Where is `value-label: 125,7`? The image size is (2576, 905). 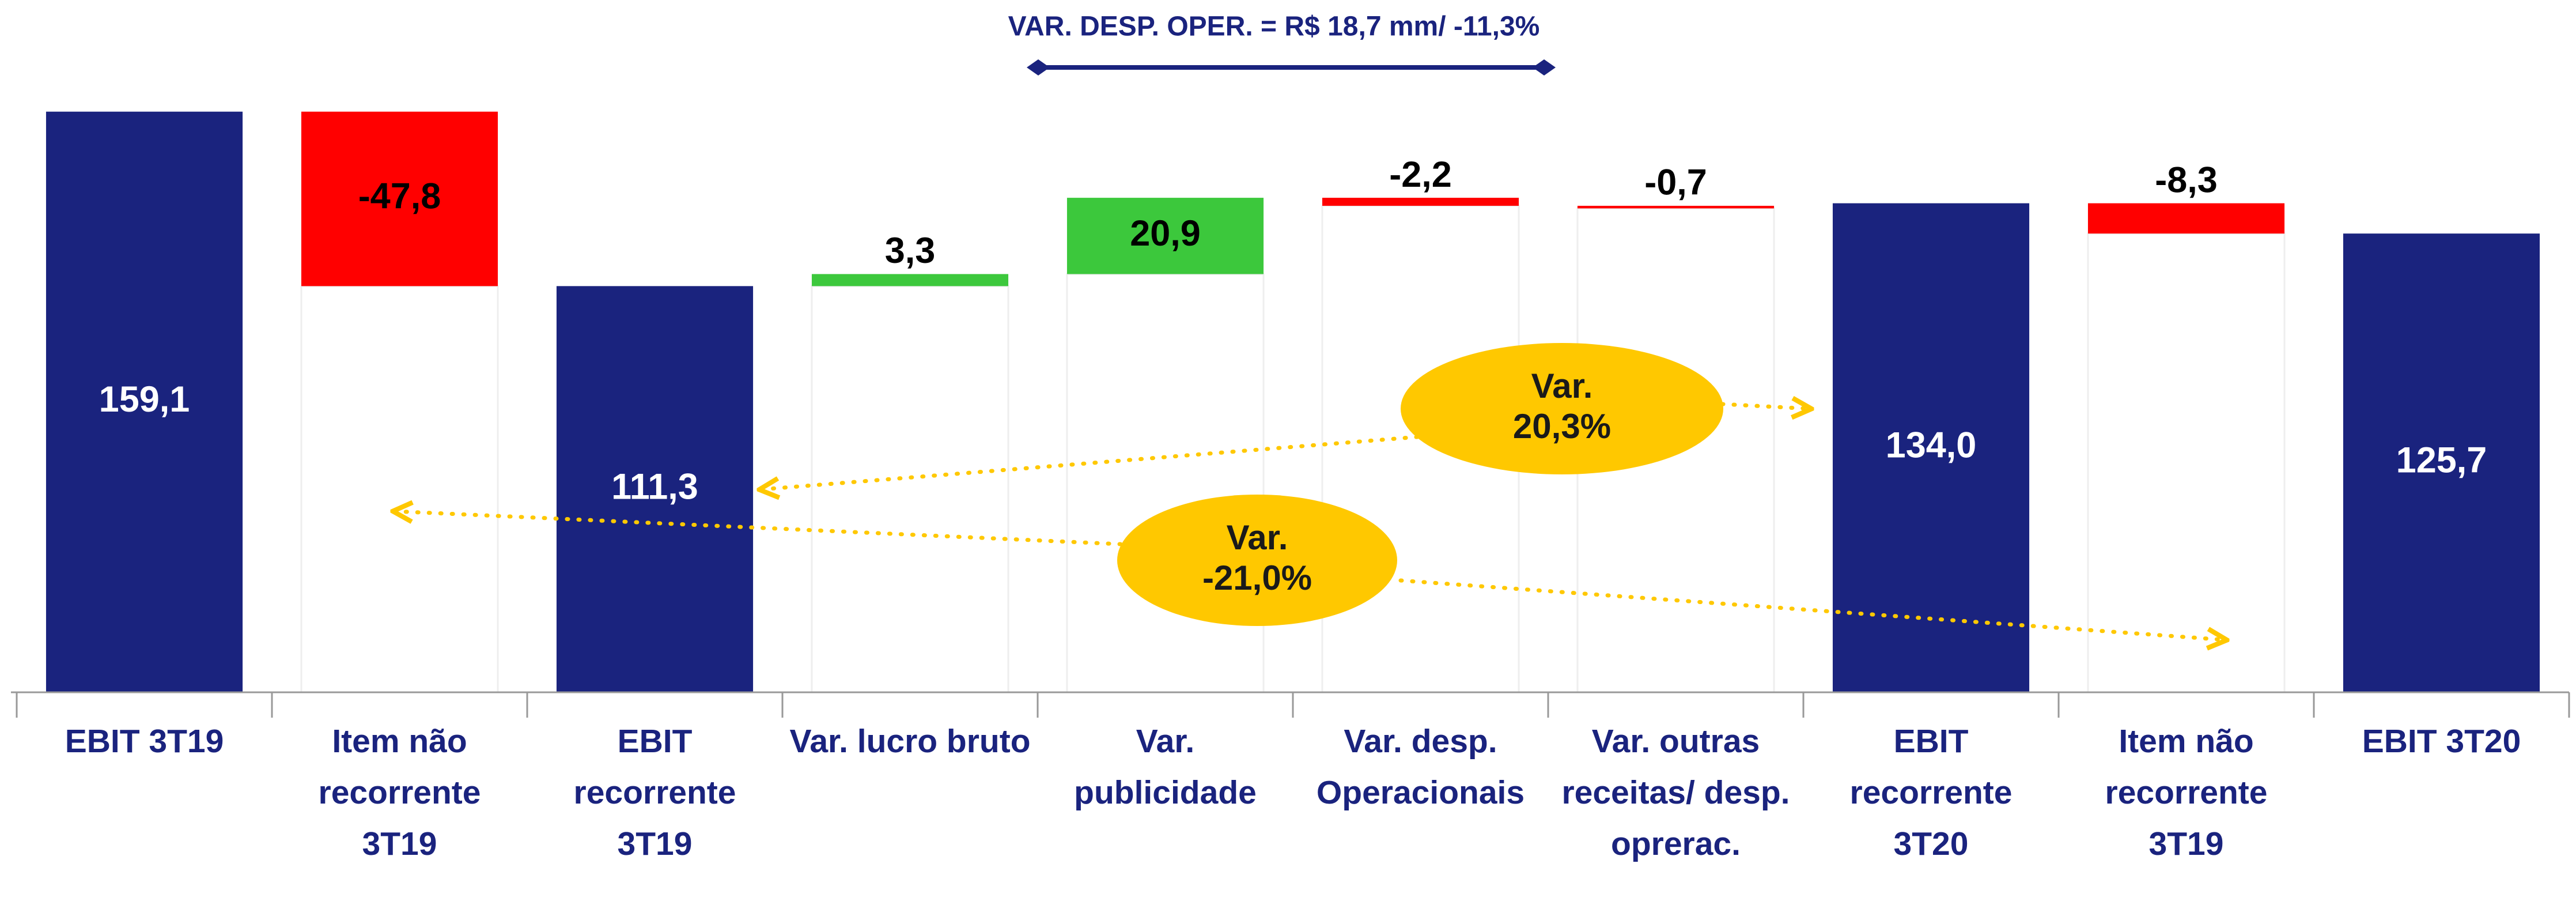 value-label: 125,7 is located at coordinates (2441, 460).